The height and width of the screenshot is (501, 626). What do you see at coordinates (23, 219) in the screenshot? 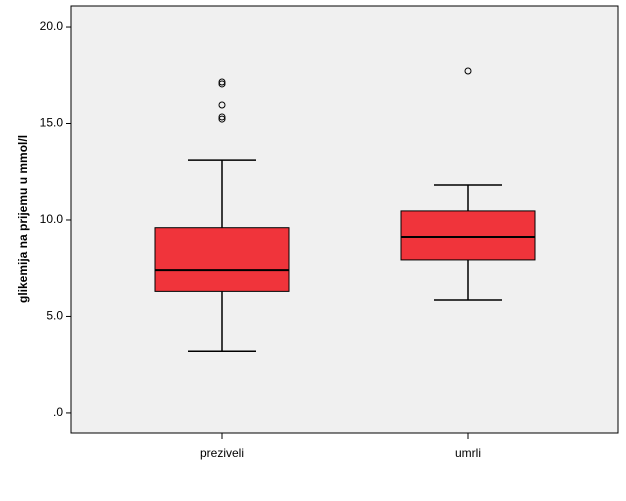
I see `y-axis-label: glikemija na prijemu u mmol/l` at bounding box center [23, 219].